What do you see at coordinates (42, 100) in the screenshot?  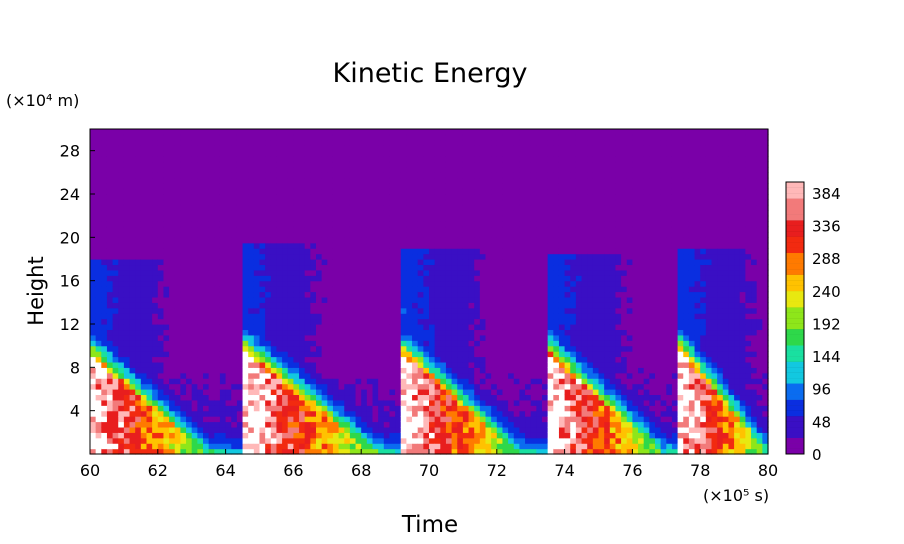 I see `y-unit-label: (×10⁴ m)` at bounding box center [42, 100].